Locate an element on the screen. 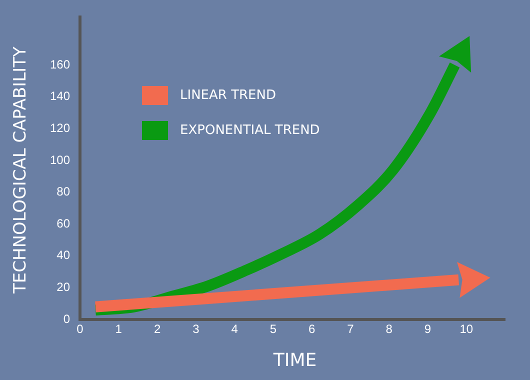 Image resolution: width=530 pixels, height=380 pixels. x-tick-label: 8 is located at coordinates (389, 329).